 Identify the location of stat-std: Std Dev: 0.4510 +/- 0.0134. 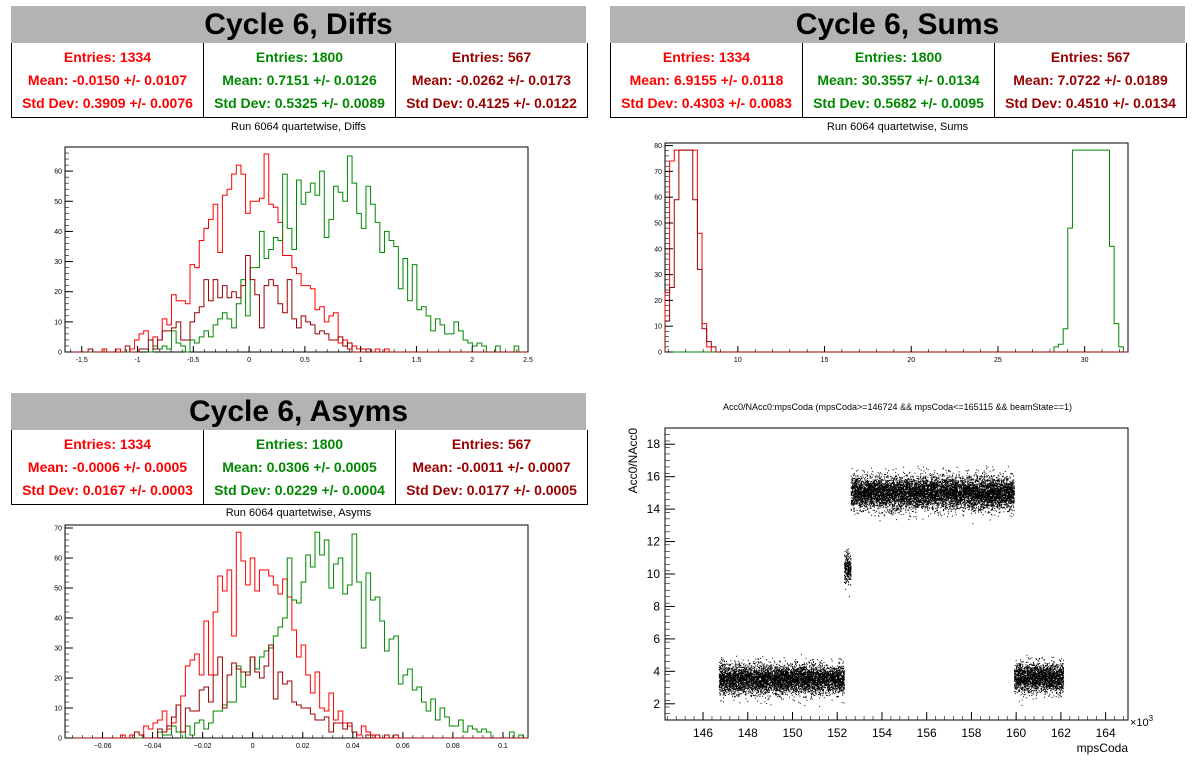
(1090, 103).